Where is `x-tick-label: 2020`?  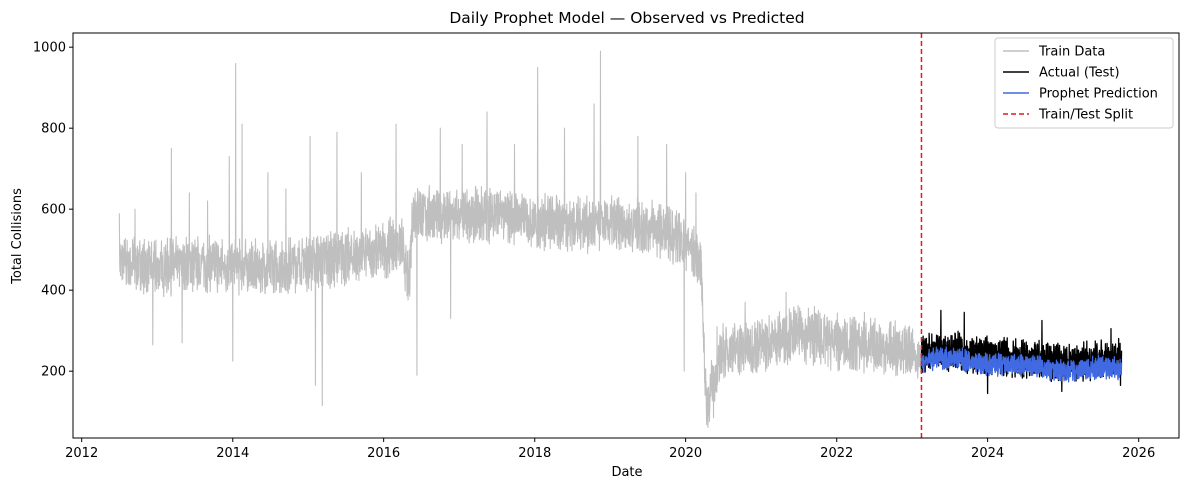 x-tick-label: 2020 is located at coordinates (685, 453).